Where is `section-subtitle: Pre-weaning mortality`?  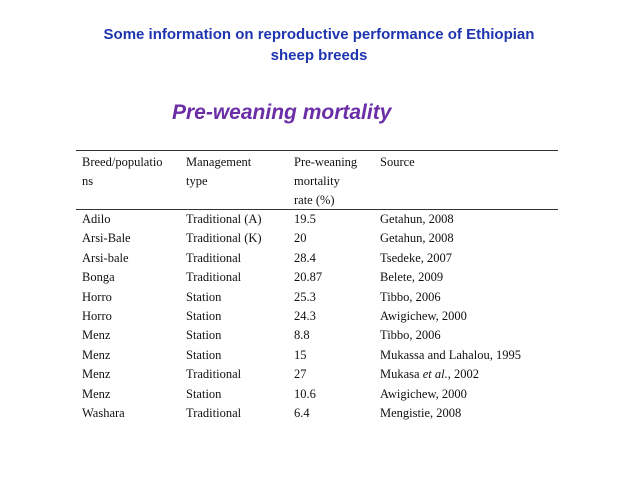
section-subtitle: Pre-weaning mortality is located at coordinates (282, 112).